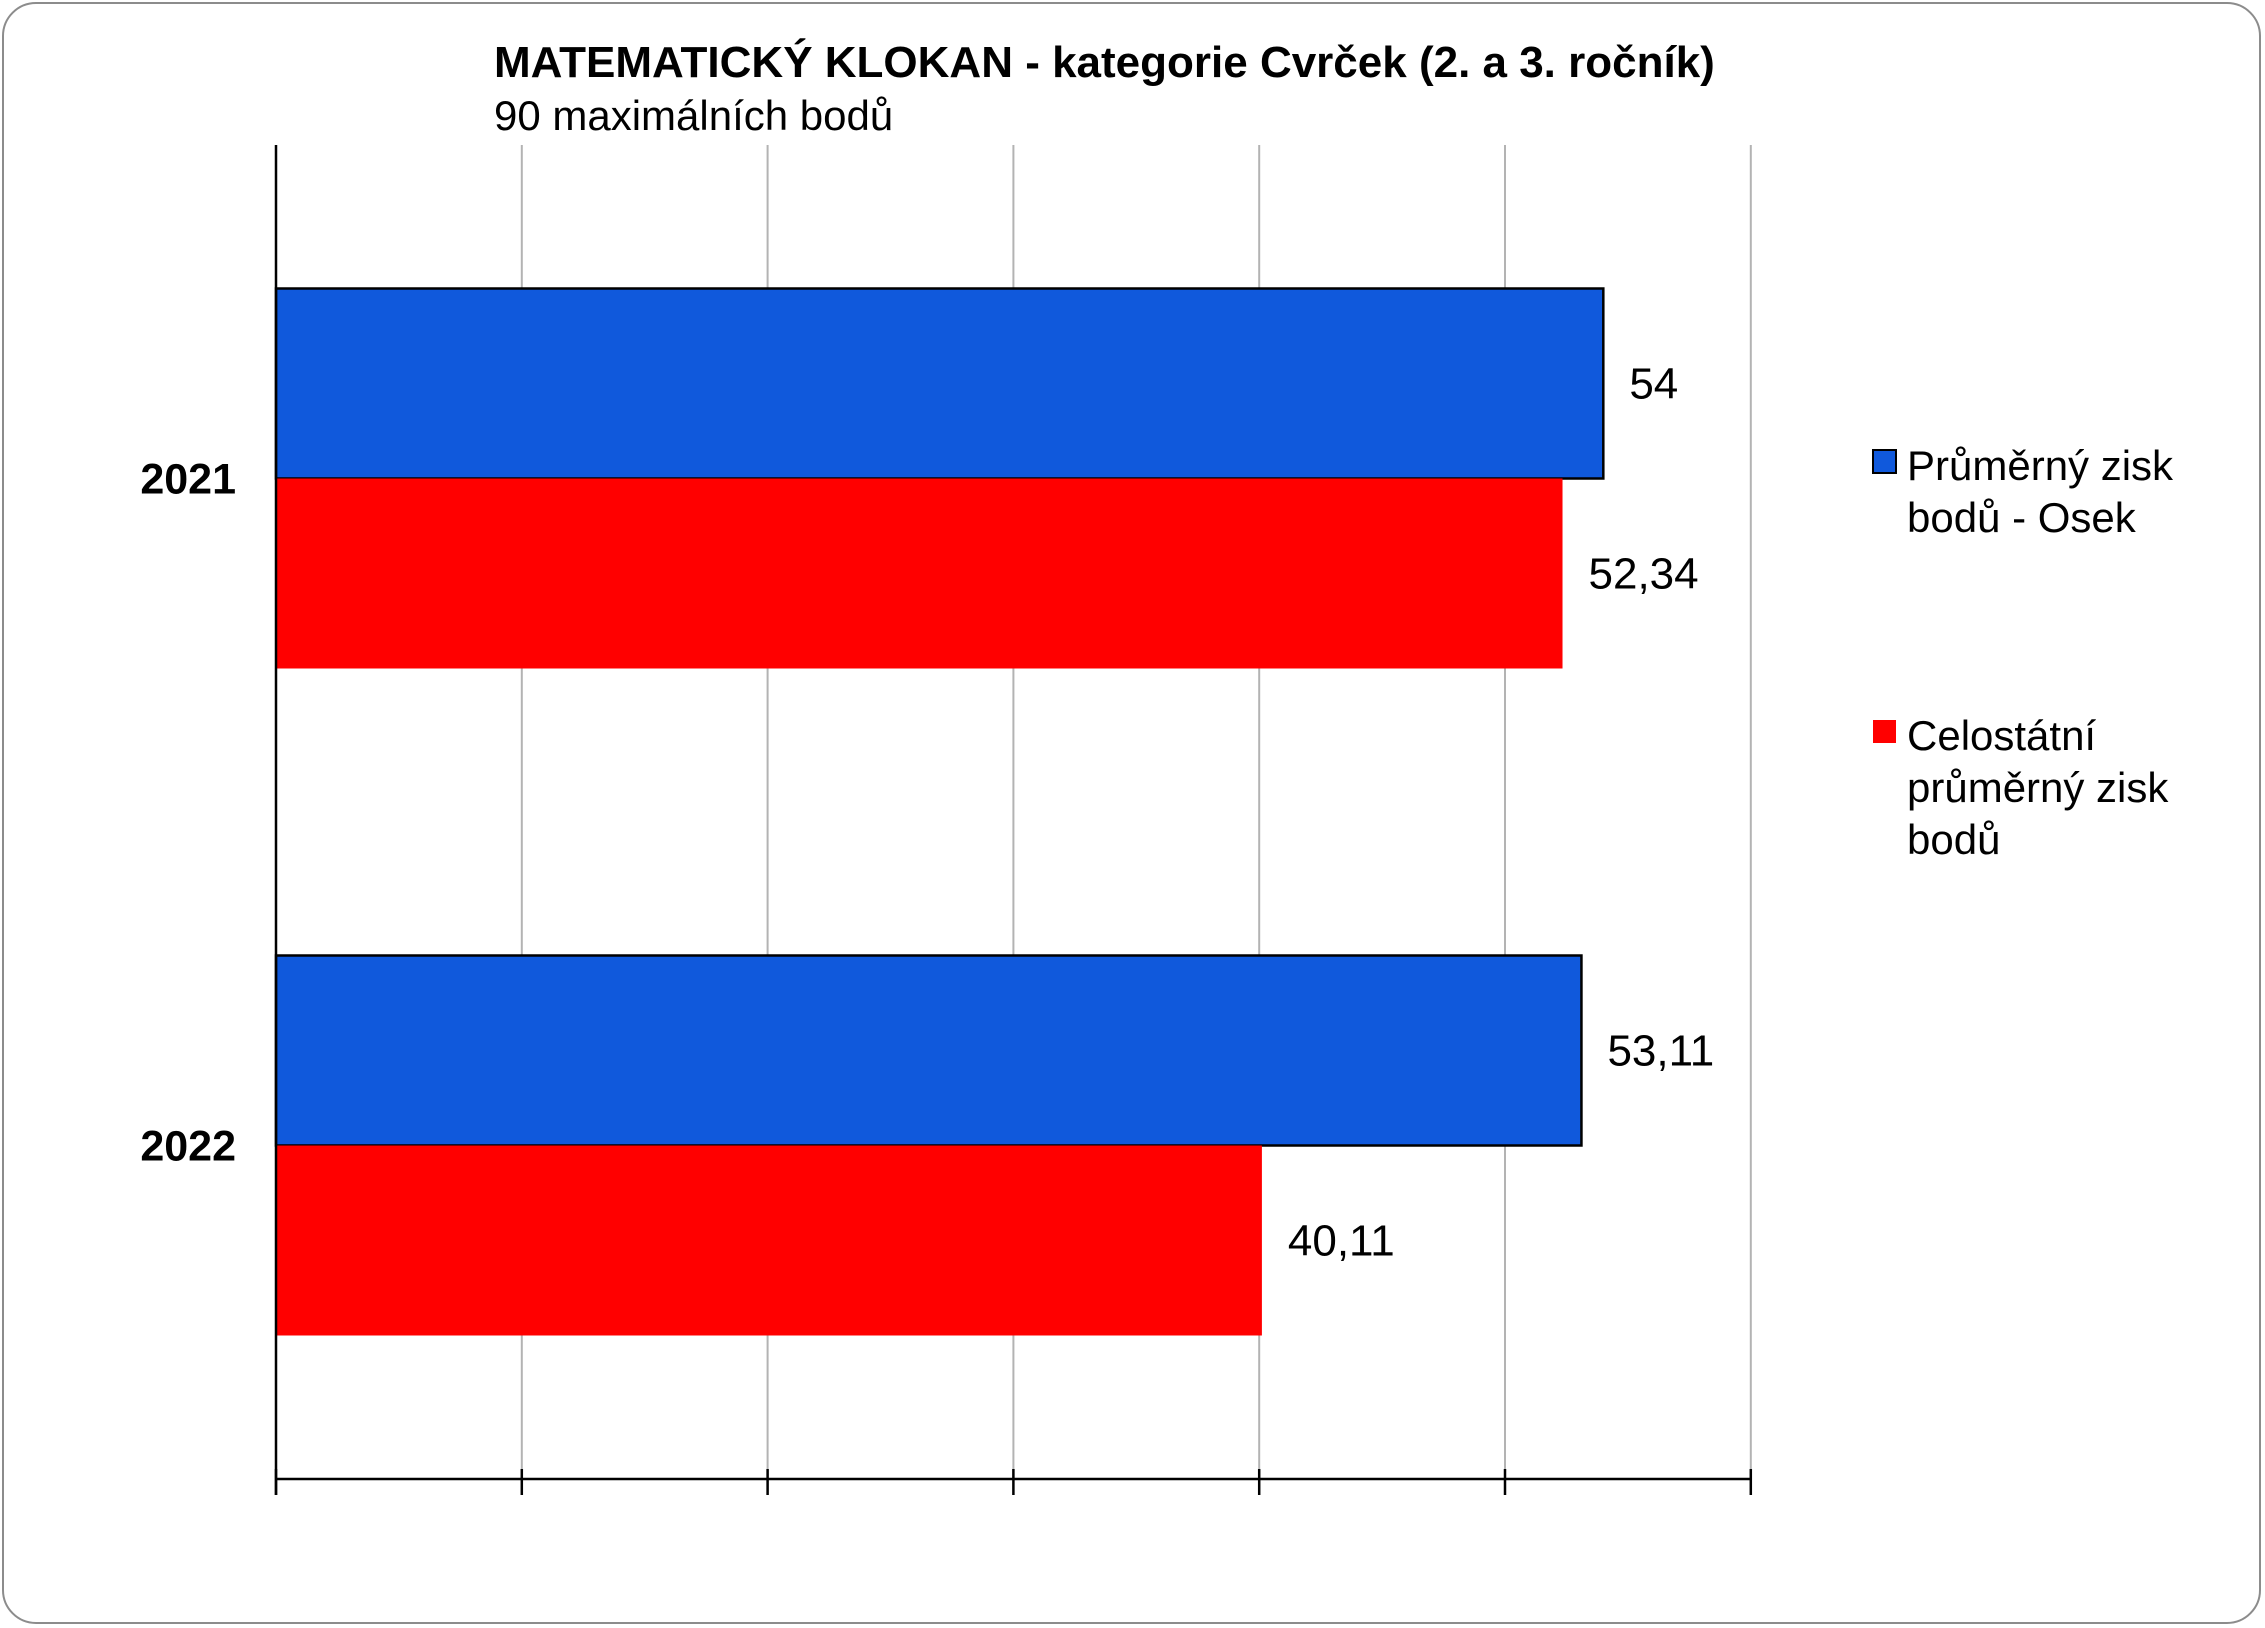 This screenshot has height=1628, width=2265. I want to click on data-label: 40,11, so click(1341, 1241).